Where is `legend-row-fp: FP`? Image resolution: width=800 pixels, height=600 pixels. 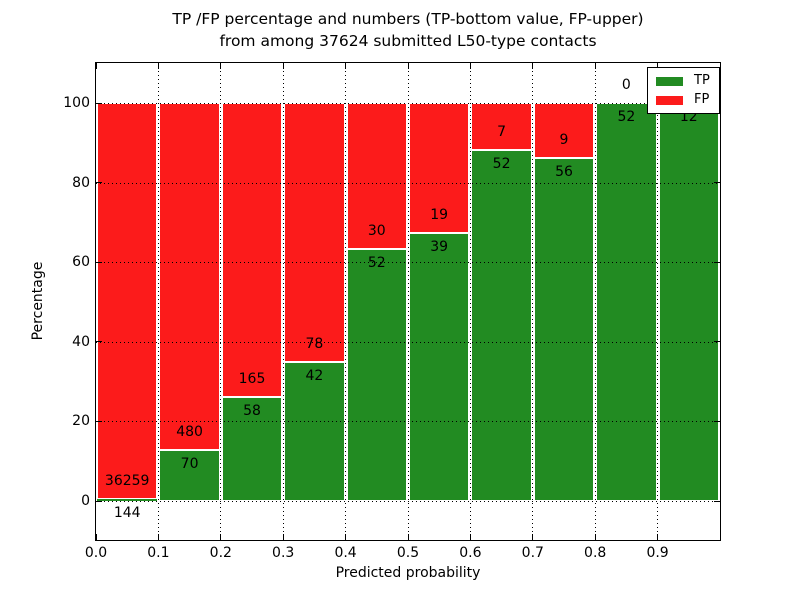
legend-row-fp: FP is located at coordinates (683, 100).